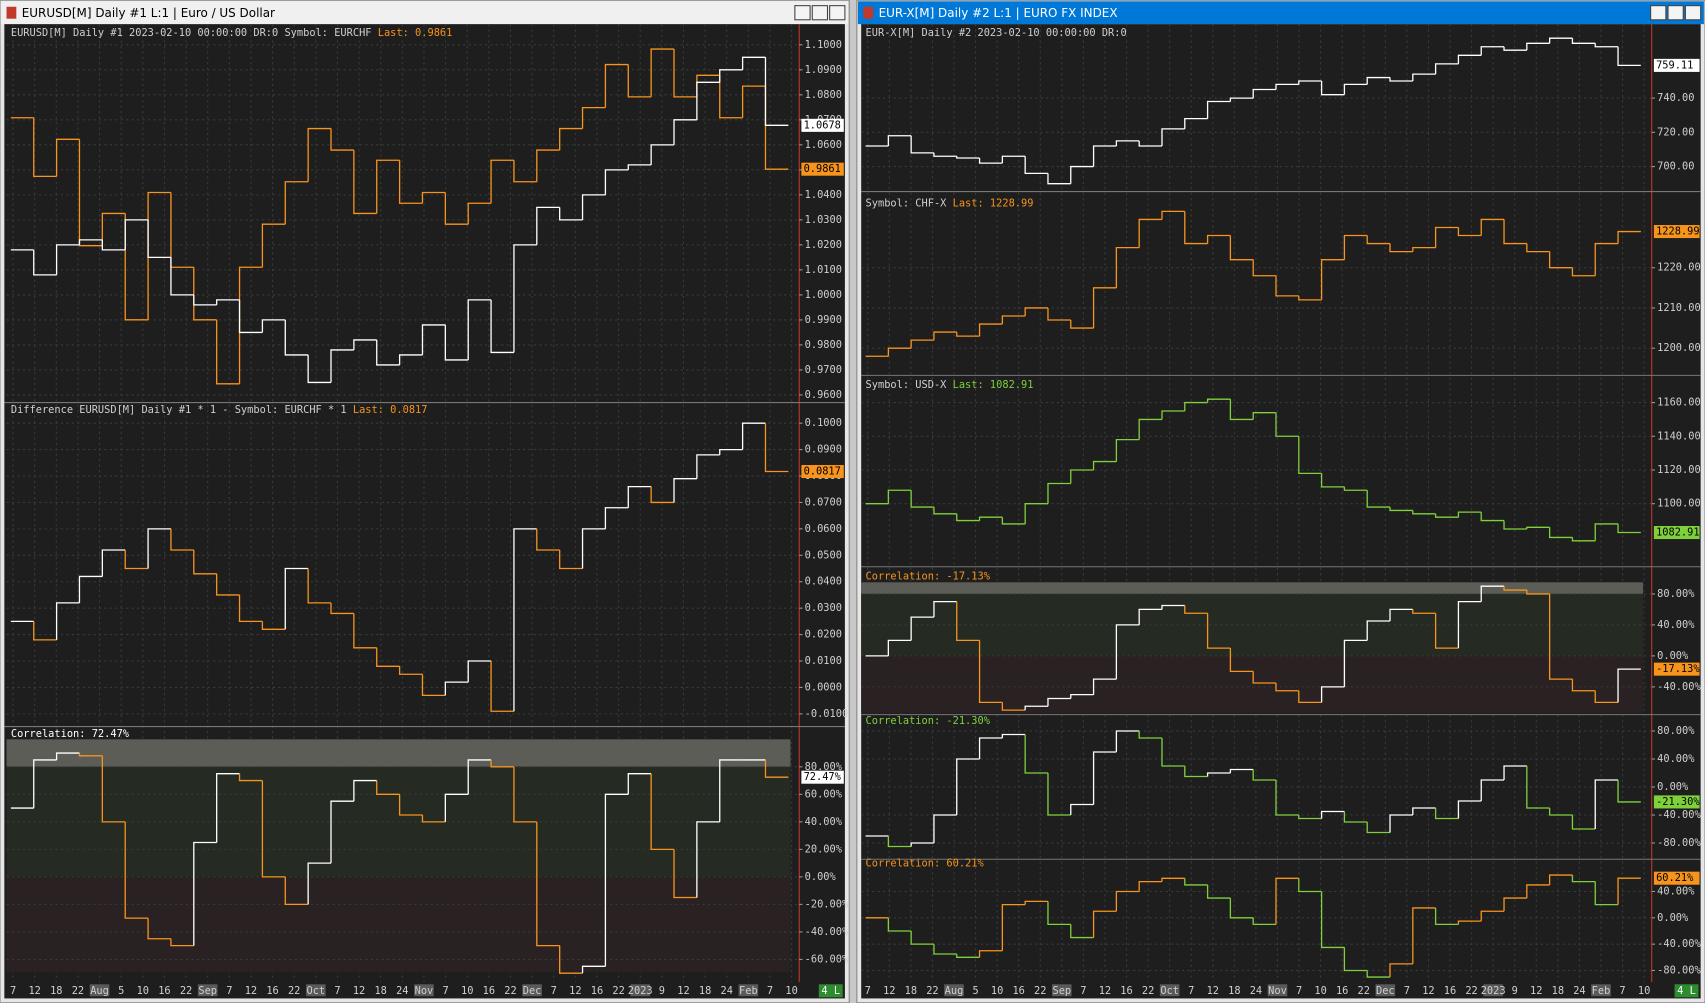  What do you see at coordinates (1675, 878) in the screenshot?
I see `last-value-label: 60.21%` at bounding box center [1675, 878].